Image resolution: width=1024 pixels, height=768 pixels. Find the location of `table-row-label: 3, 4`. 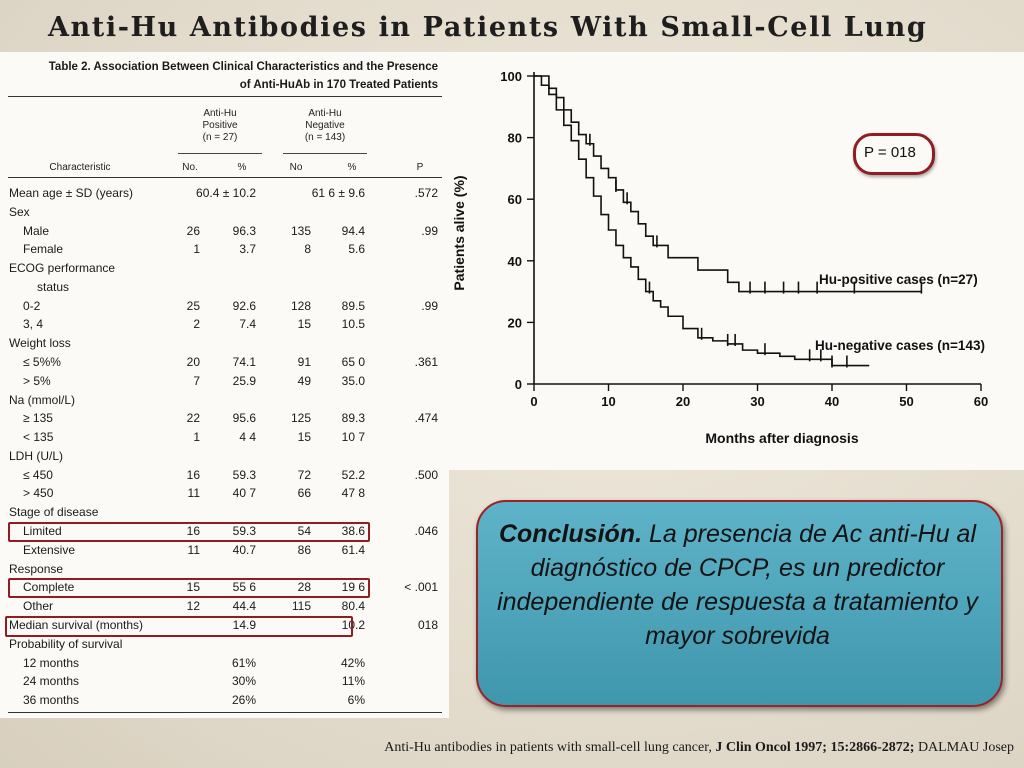

table-row-label: 3, 4 is located at coordinates (33, 324).